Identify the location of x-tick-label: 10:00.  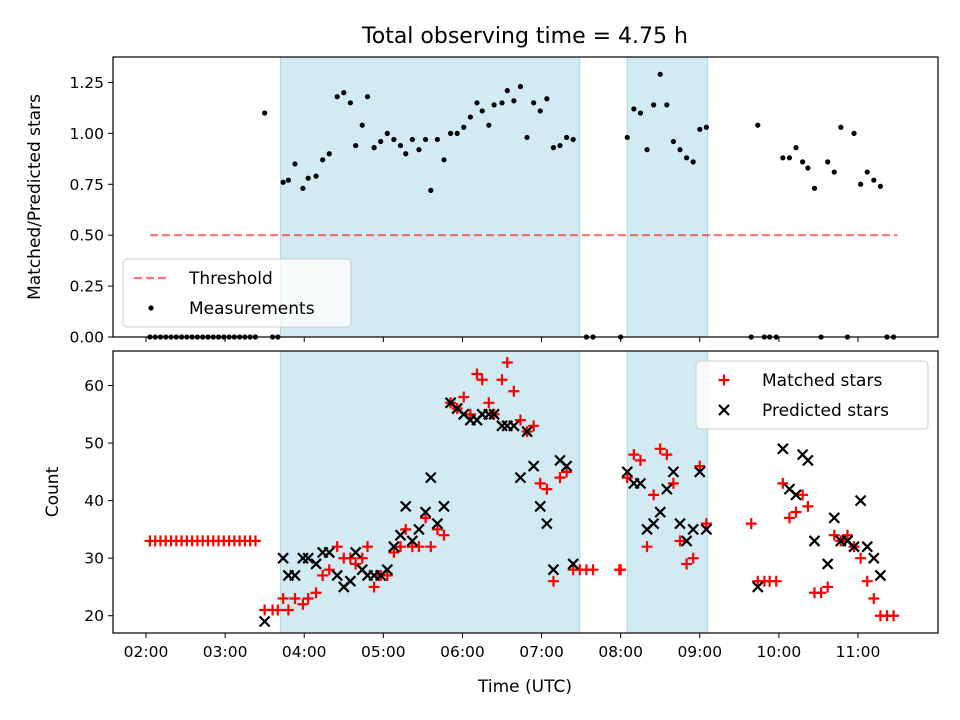
(779, 652).